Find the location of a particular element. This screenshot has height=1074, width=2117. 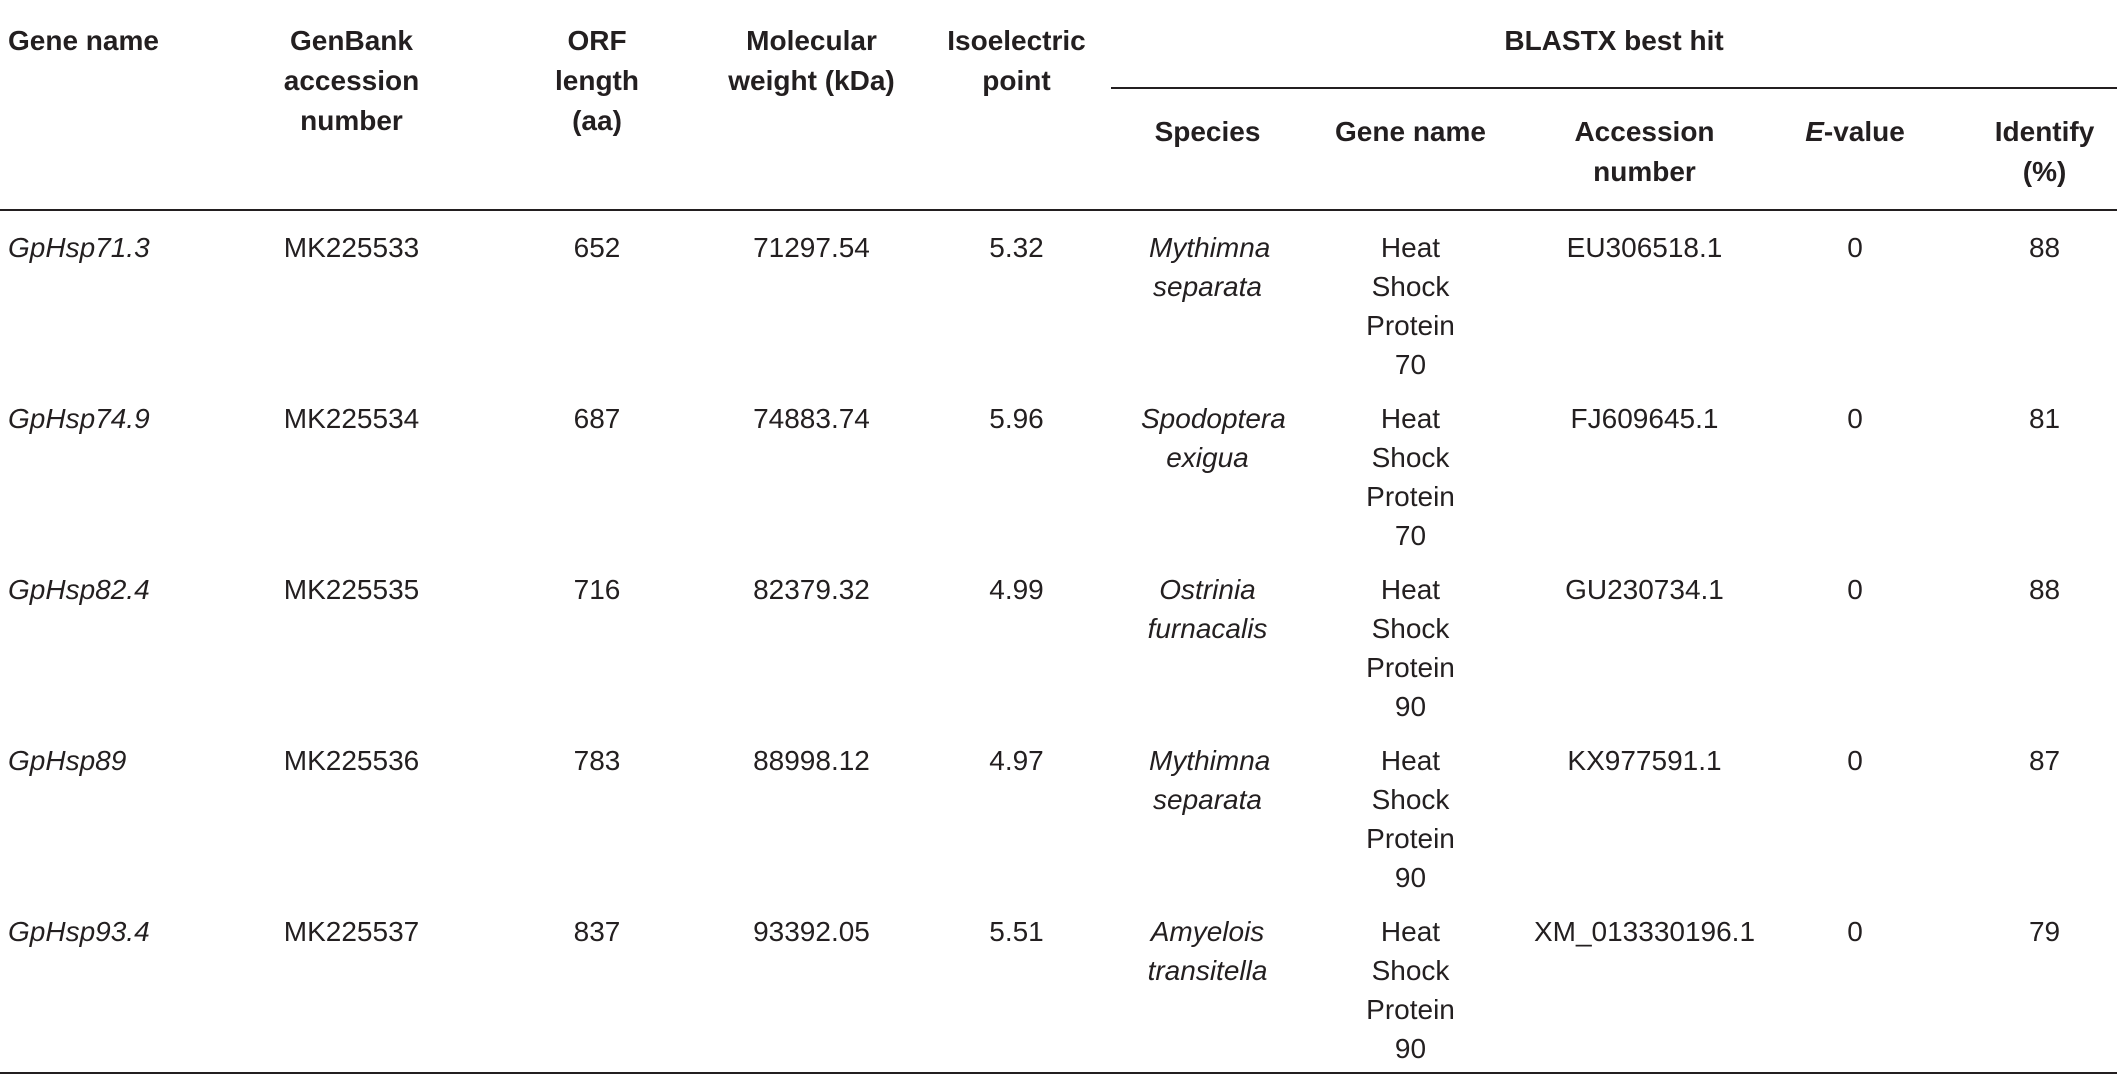

cell-identify: 81 is located at coordinates (2044, 418).